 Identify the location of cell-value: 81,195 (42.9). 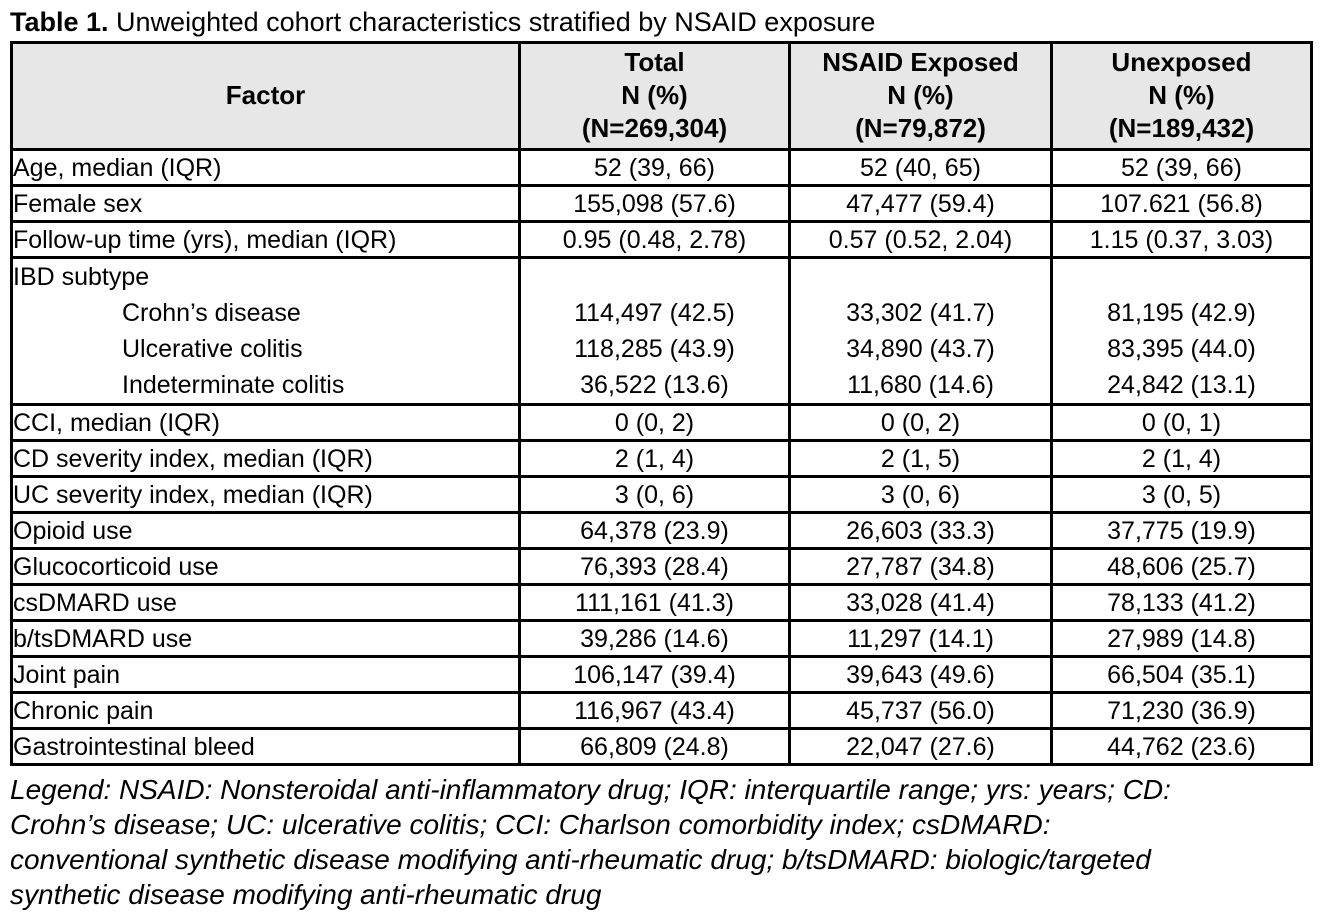
(1181, 313).